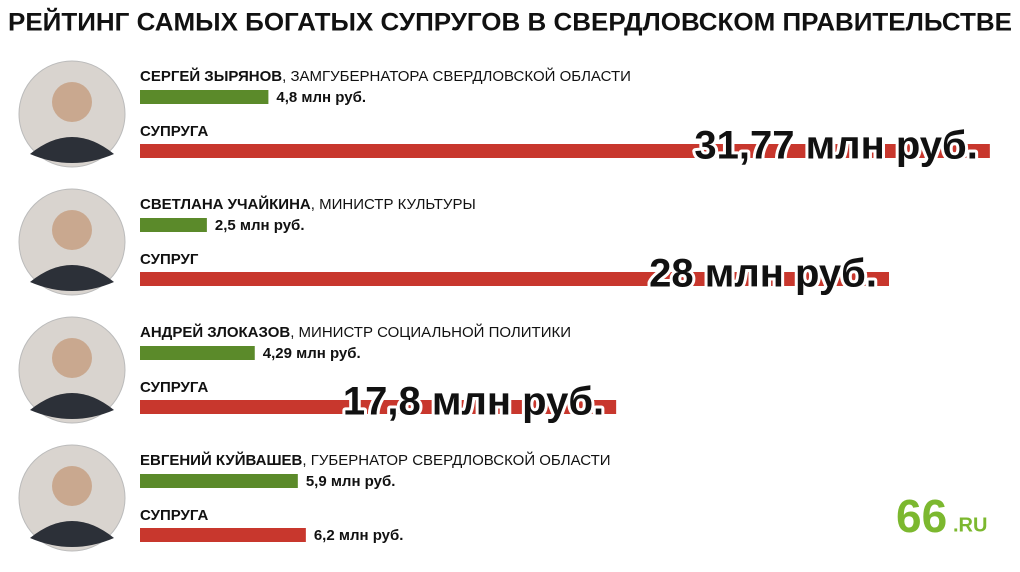 This screenshot has height=572, width=1020. Describe the element at coordinates (359, 535) in the screenshot. I see `value-label: 6,2 млн руб.` at that location.